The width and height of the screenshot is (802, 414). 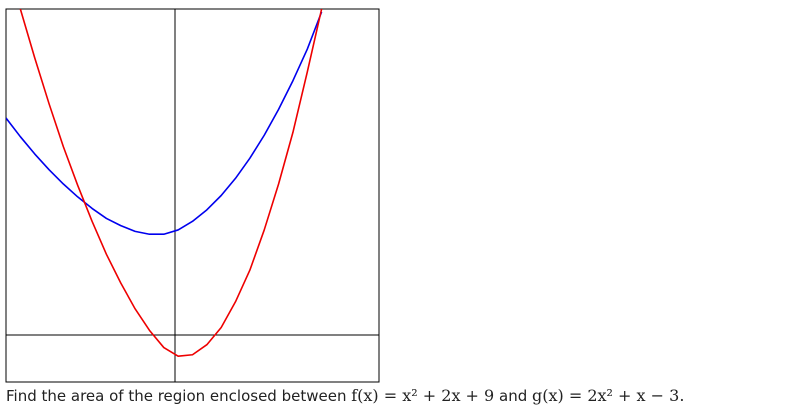 I want to click on question-conj: and, so click(x=513, y=396).